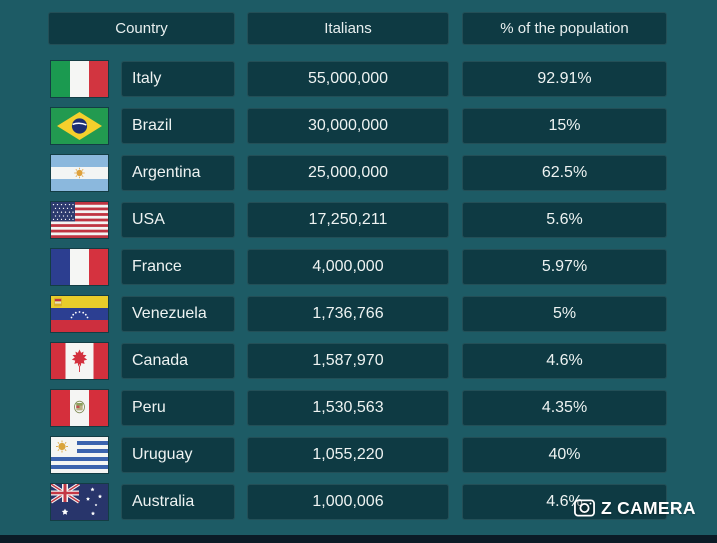 The width and height of the screenshot is (717, 543). Describe the element at coordinates (79, 502) in the screenshot. I see `australia-flag-icon` at that location.